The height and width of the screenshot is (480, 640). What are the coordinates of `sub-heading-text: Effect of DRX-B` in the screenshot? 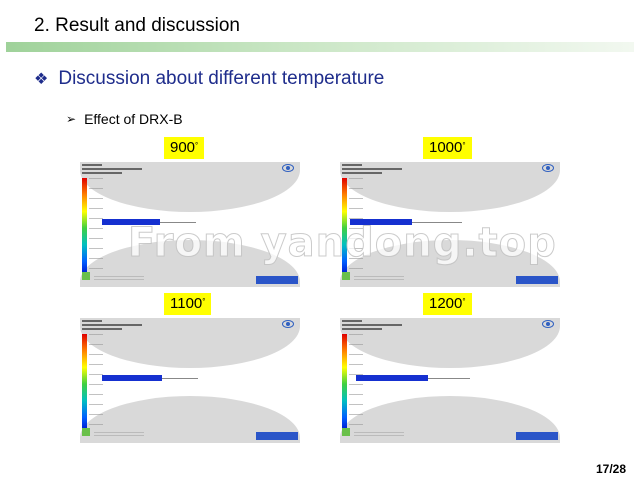 It's located at (133, 119).